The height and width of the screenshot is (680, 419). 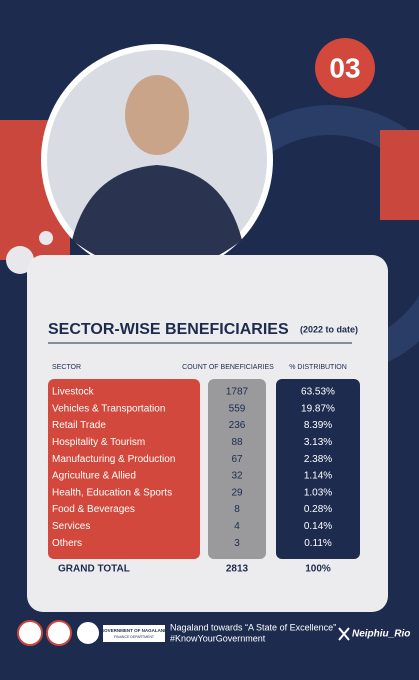 What do you see at coordinates (318, 469) in the screenshot?
I see `percent-panel` at bounding box center [318, 469].